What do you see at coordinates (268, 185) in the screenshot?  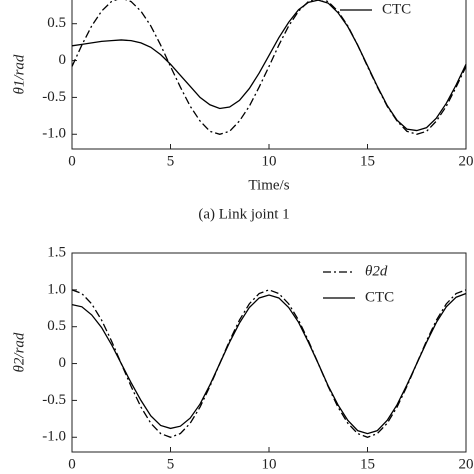 I see `x-axis-label: Time/s` at bounding box center [268, 185].